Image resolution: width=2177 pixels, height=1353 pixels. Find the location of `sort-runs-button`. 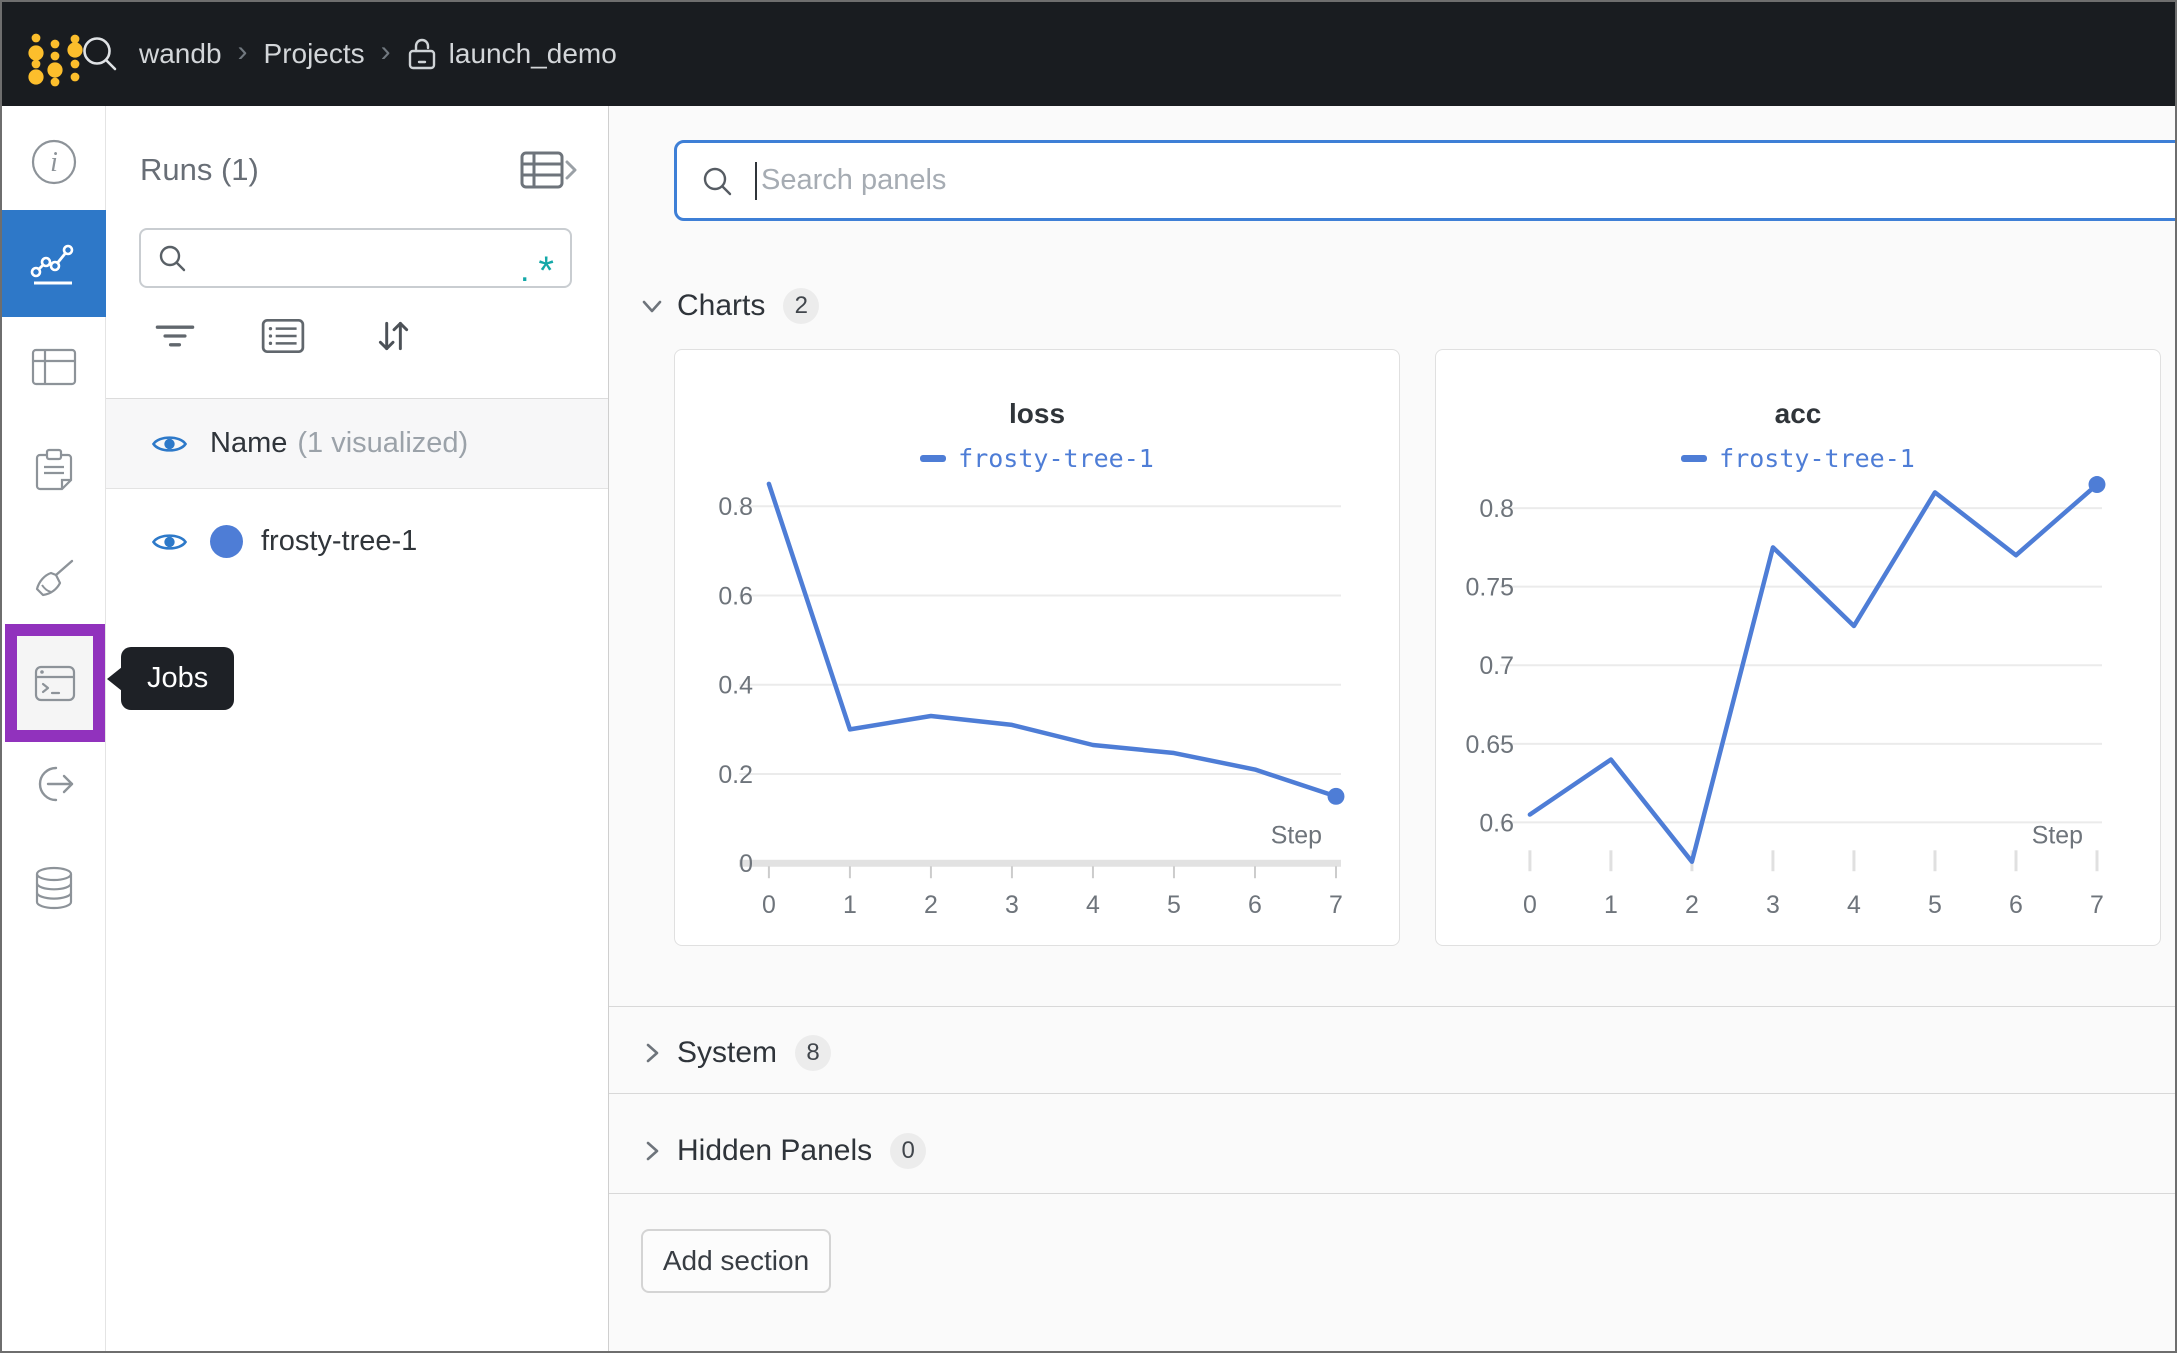

sort-runs-button is located at coordinates (393, 336).